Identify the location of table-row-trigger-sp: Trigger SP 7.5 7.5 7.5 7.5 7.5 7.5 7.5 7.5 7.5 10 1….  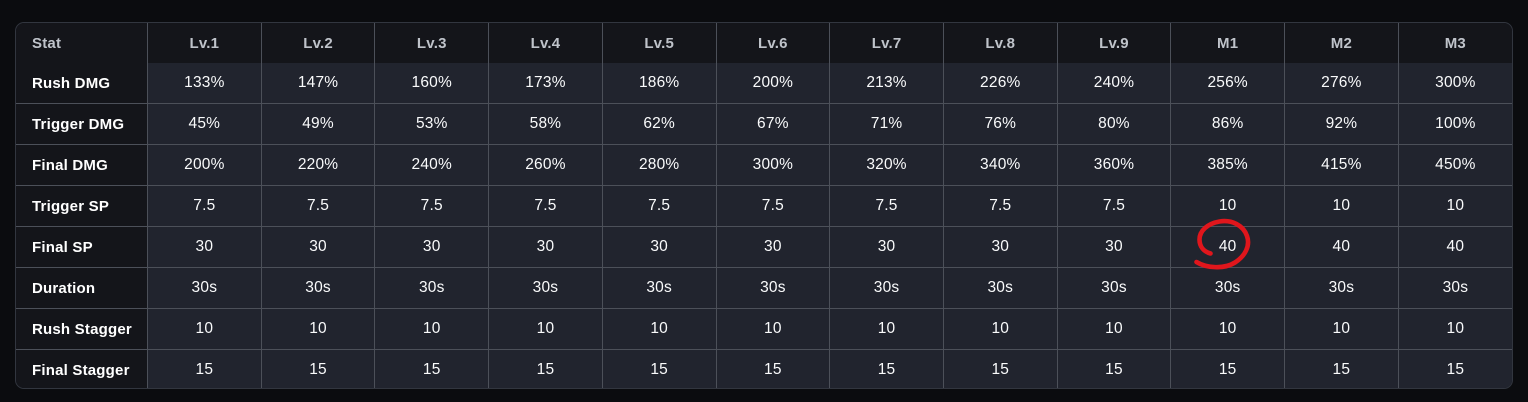
(764, 206).